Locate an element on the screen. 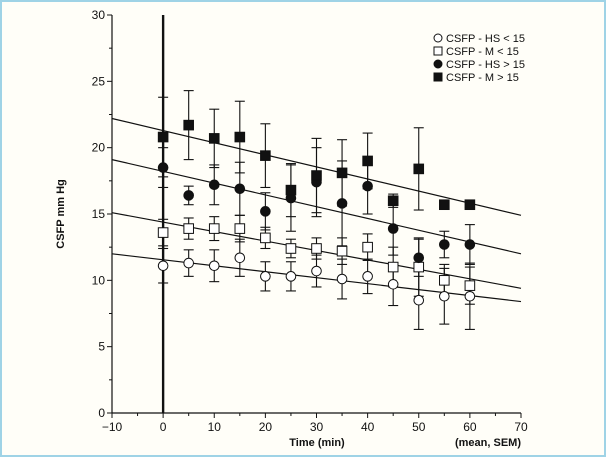 Image resolution: width=606 pixels, height=457 pixels. legend-label: CSFP - HS < 15 is located at coordinates (485, 39).